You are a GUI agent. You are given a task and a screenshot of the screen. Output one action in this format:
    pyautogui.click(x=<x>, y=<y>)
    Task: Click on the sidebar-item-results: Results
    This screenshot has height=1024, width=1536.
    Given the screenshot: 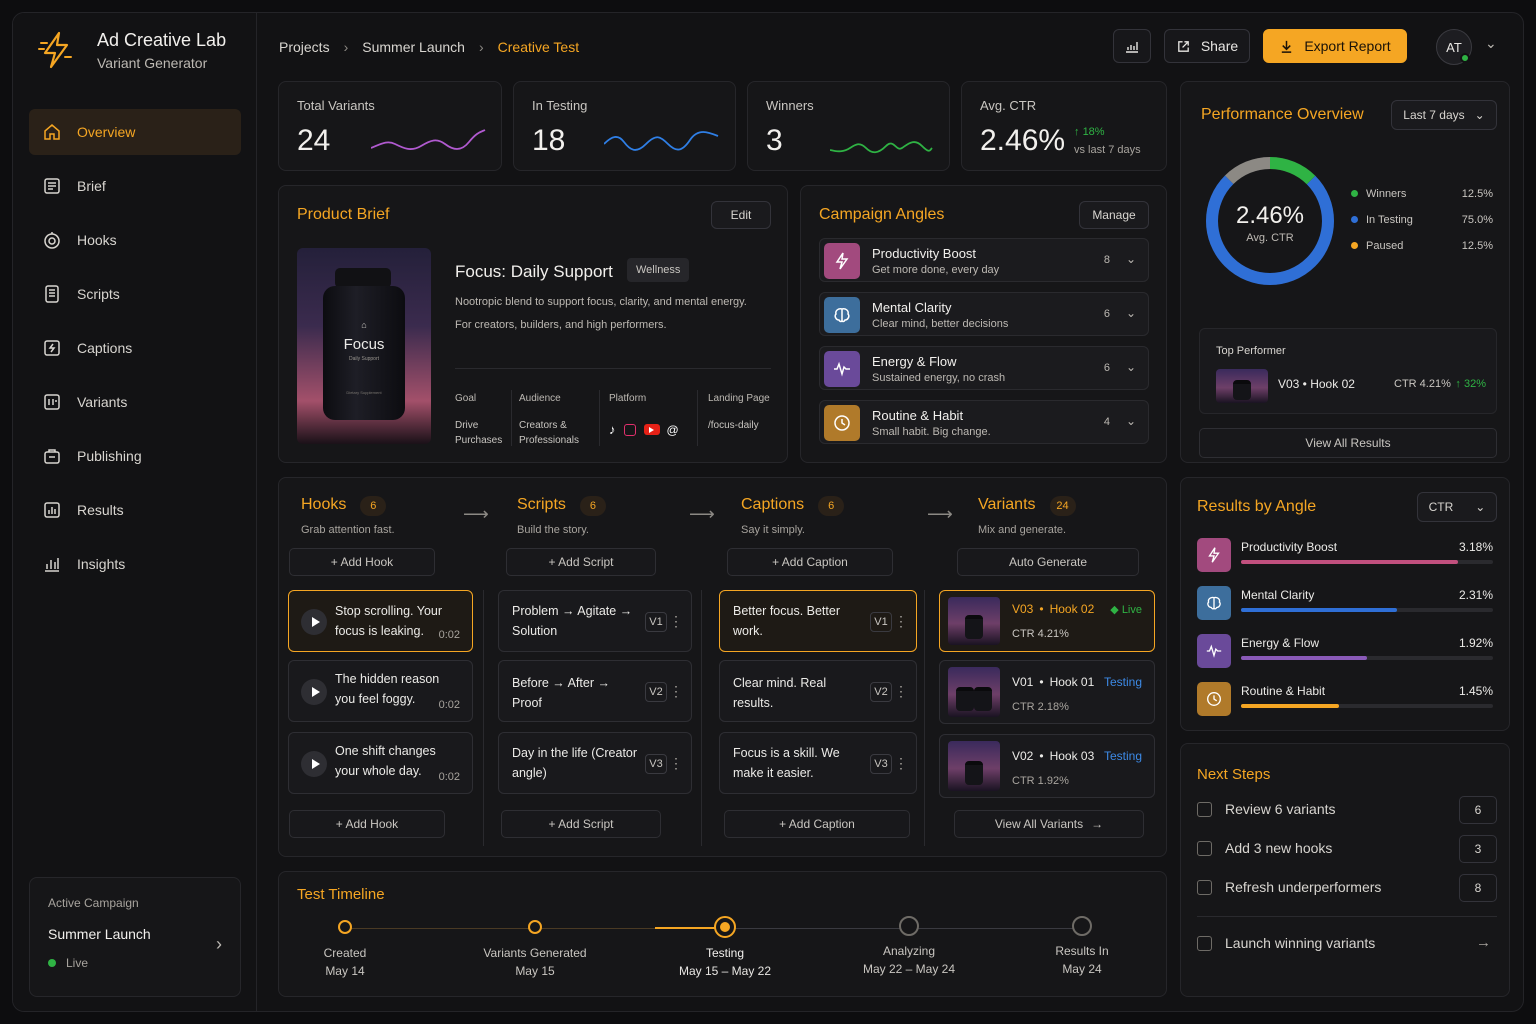 What is the action you would take?
    pyautogui.click(x=135, y=510)
    